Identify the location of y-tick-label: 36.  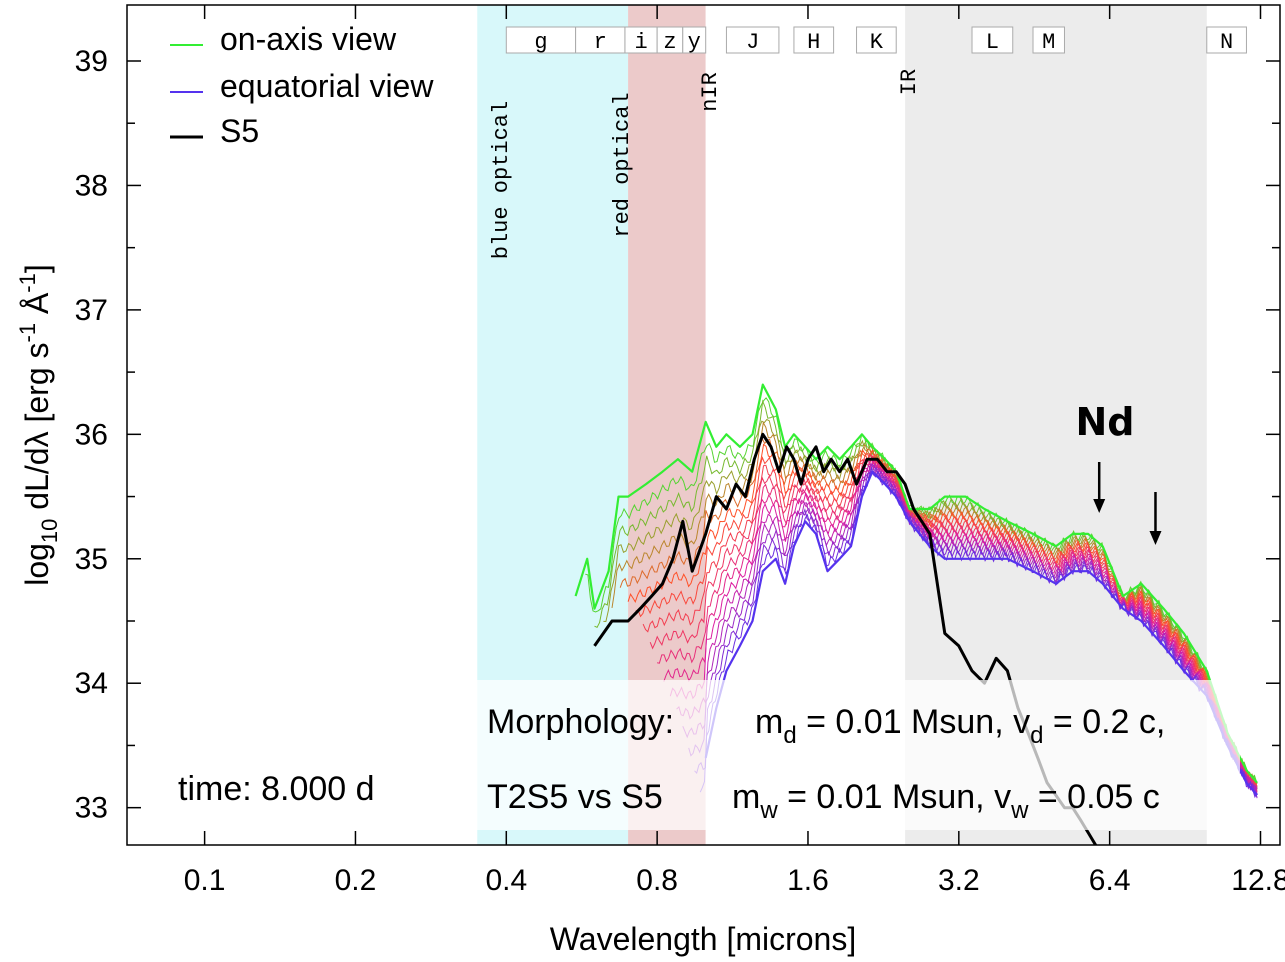
(91, 434).